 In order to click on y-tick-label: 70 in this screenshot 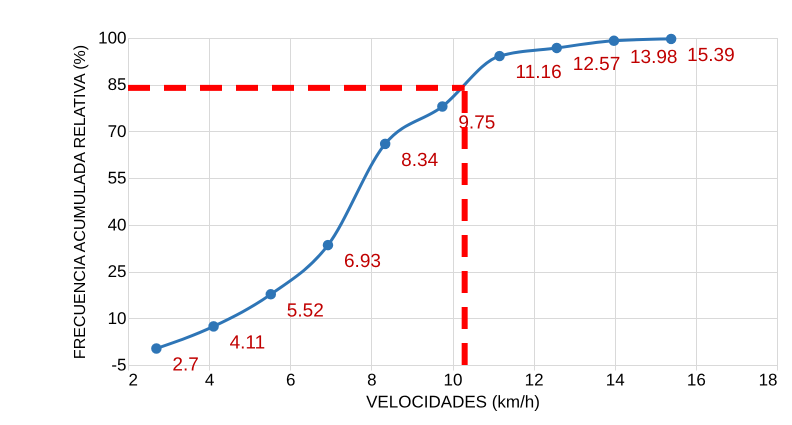, I will do `click(117, 131)`.